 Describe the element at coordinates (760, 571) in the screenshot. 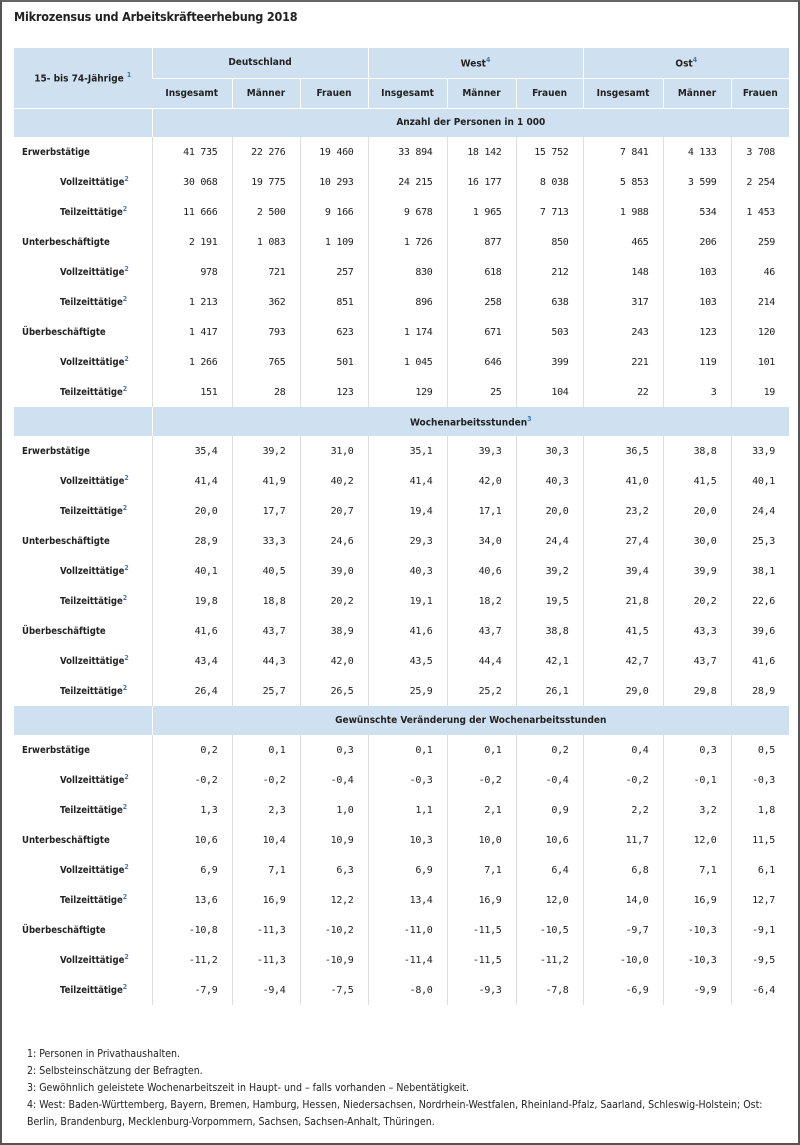

I see `table-cell: 38,1` at that location.